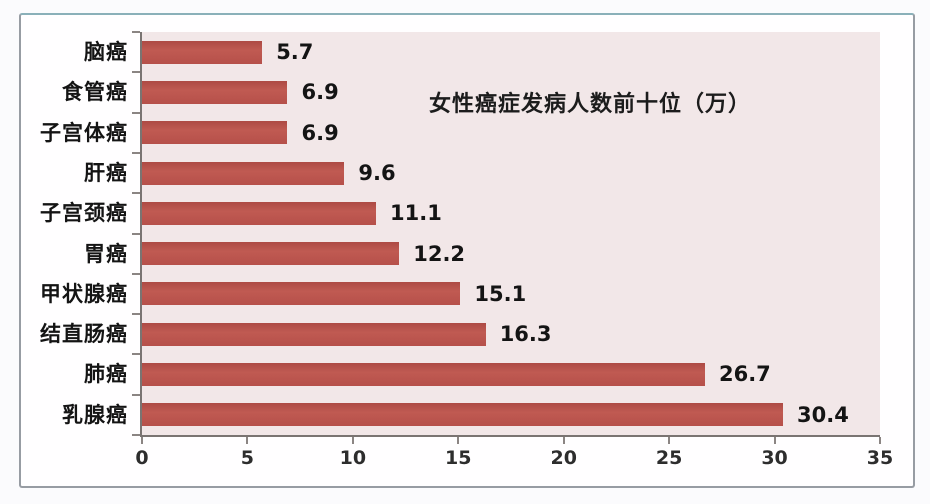 The image size is (930, 504). I want to click on category-axis: 脑癌食管癌子宫体癌肝癌子宫颈癌胃癌甲状腺癌结直肠癌肺癌乳腺癌, so click(74, 233).